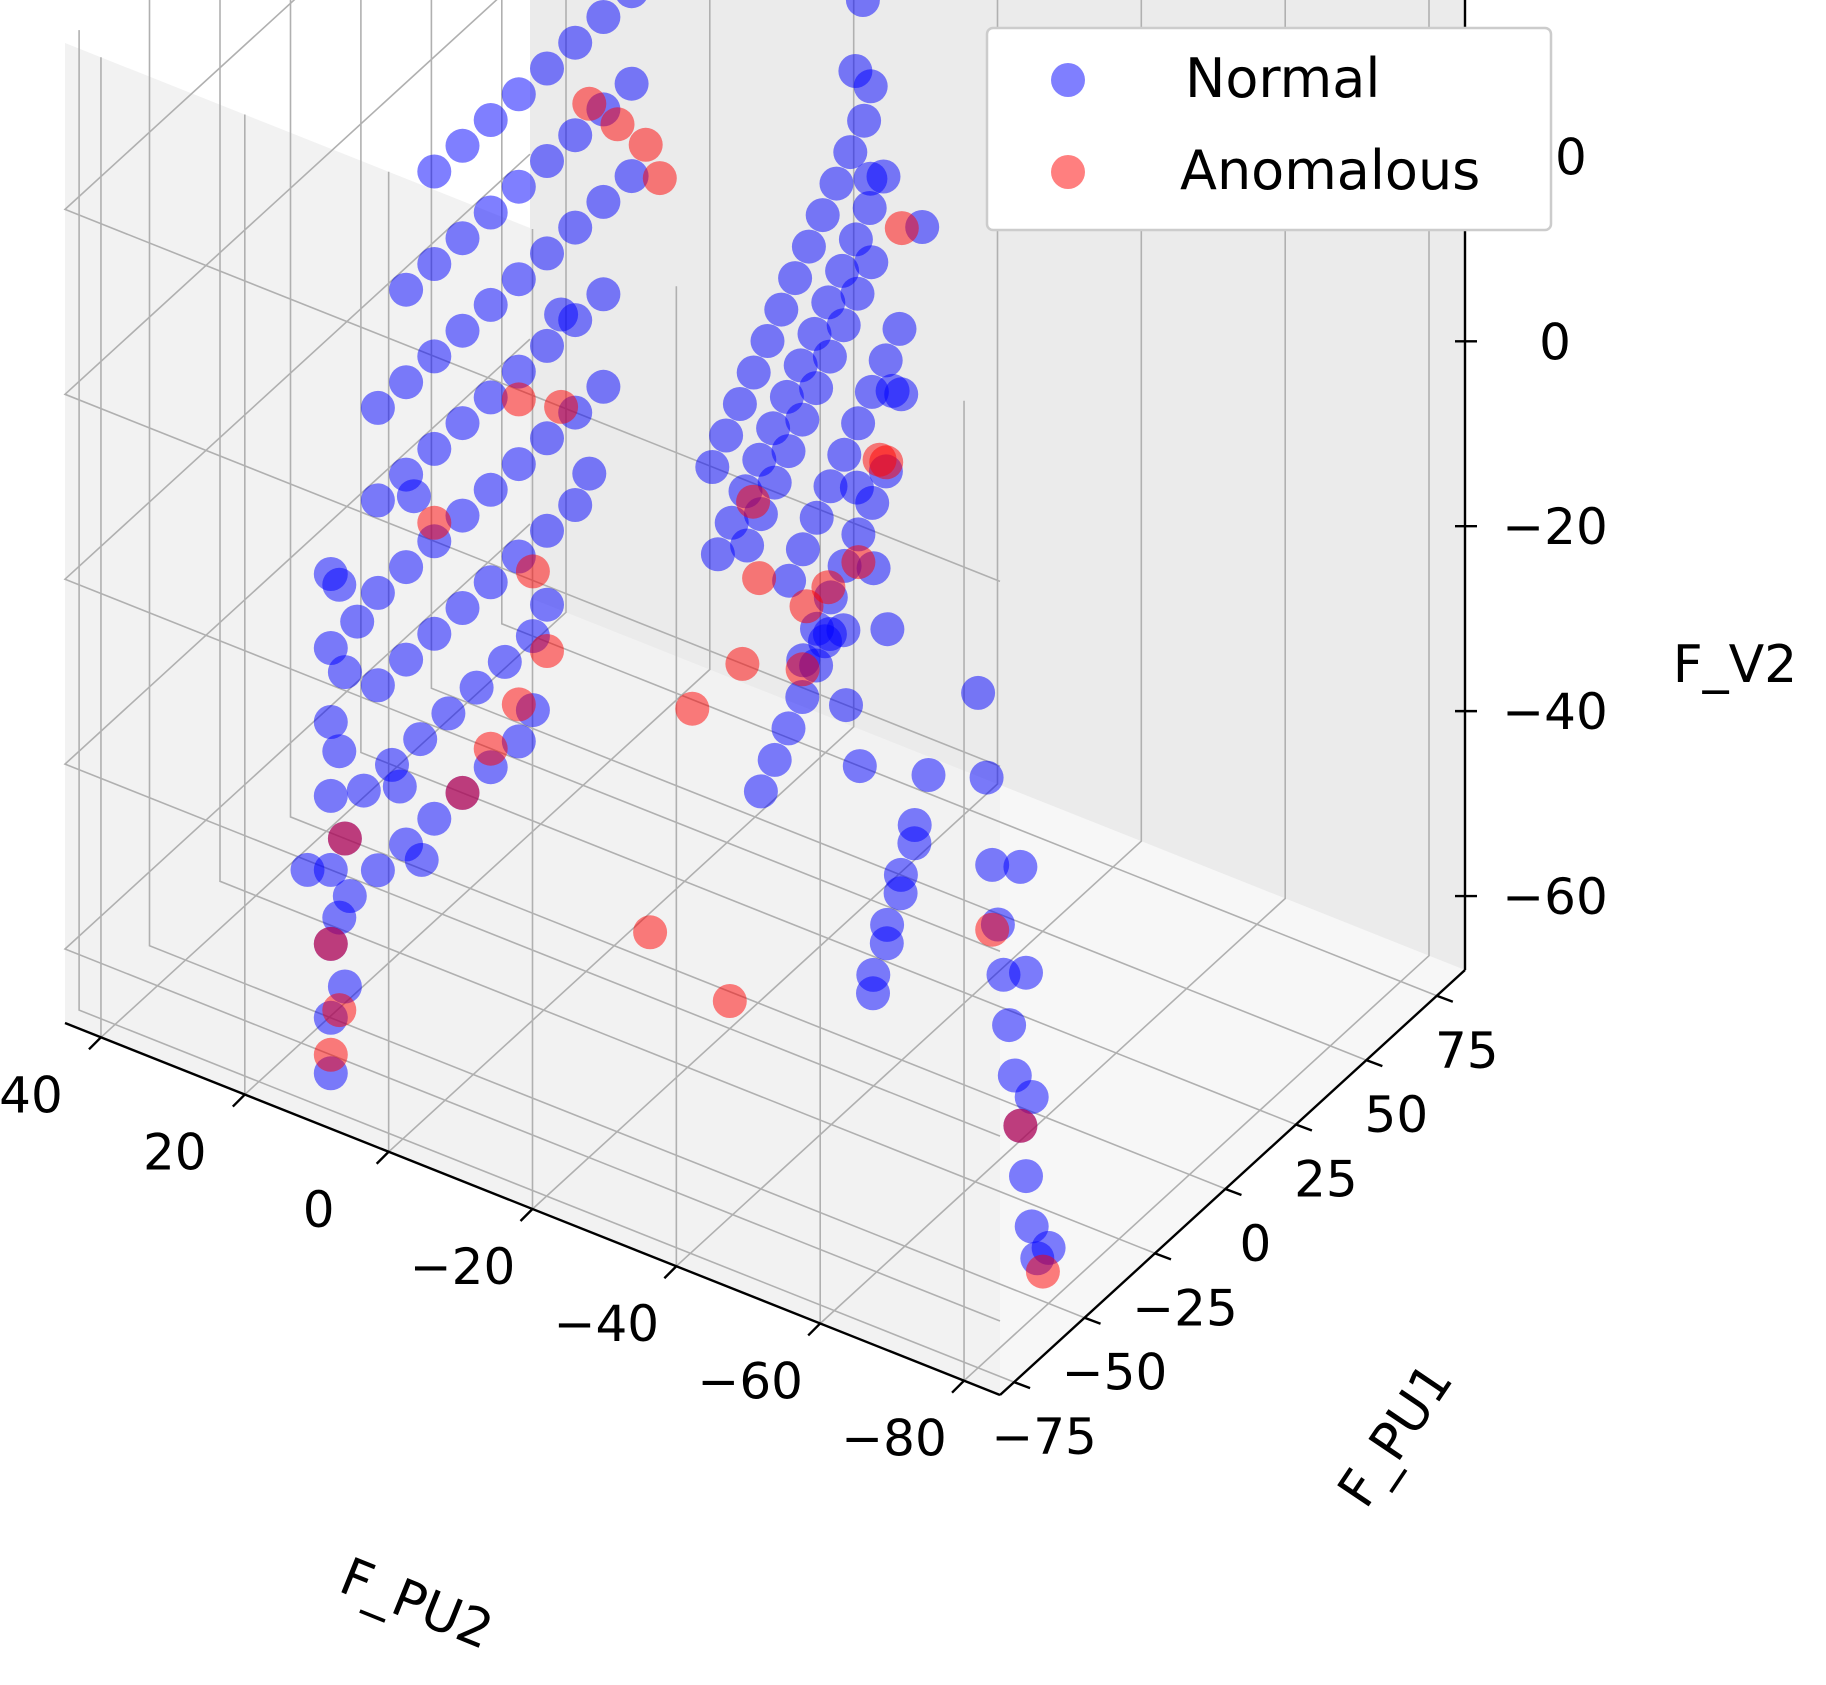 The height and width of the screenshot is (1685, 1826). I want to click on legend-marker-anomalous, so click(1068, 172).